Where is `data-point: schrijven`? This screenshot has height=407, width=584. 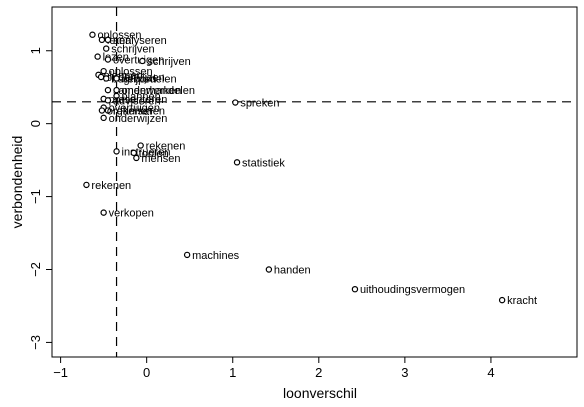
data-point: schrijven is located at coordinates (165, 62).